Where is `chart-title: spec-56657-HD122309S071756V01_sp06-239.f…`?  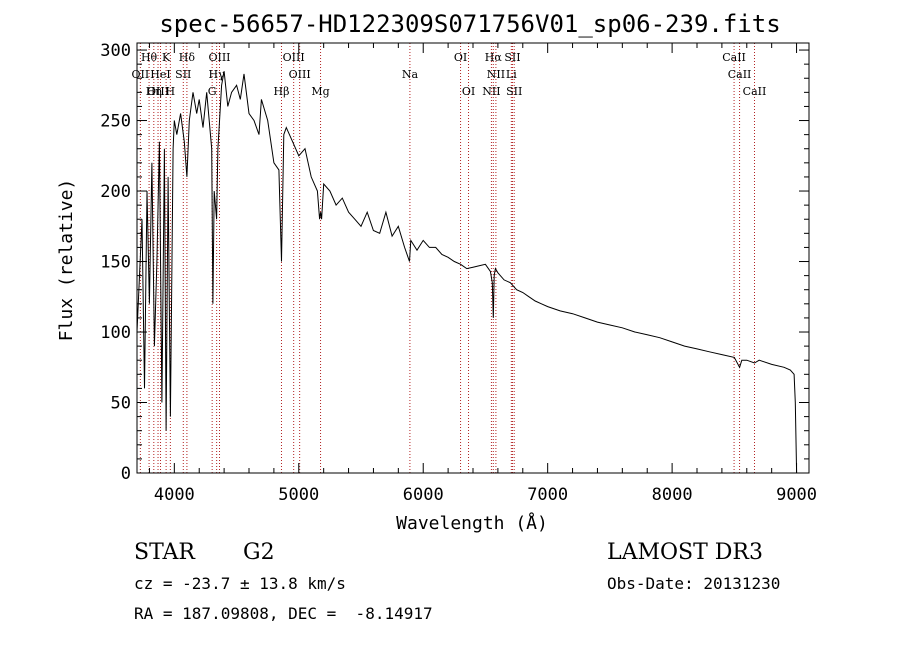
chart-title: spec-56657-HD122309S071756V01_sp06-239.f… is located at coordinates (469, 24).